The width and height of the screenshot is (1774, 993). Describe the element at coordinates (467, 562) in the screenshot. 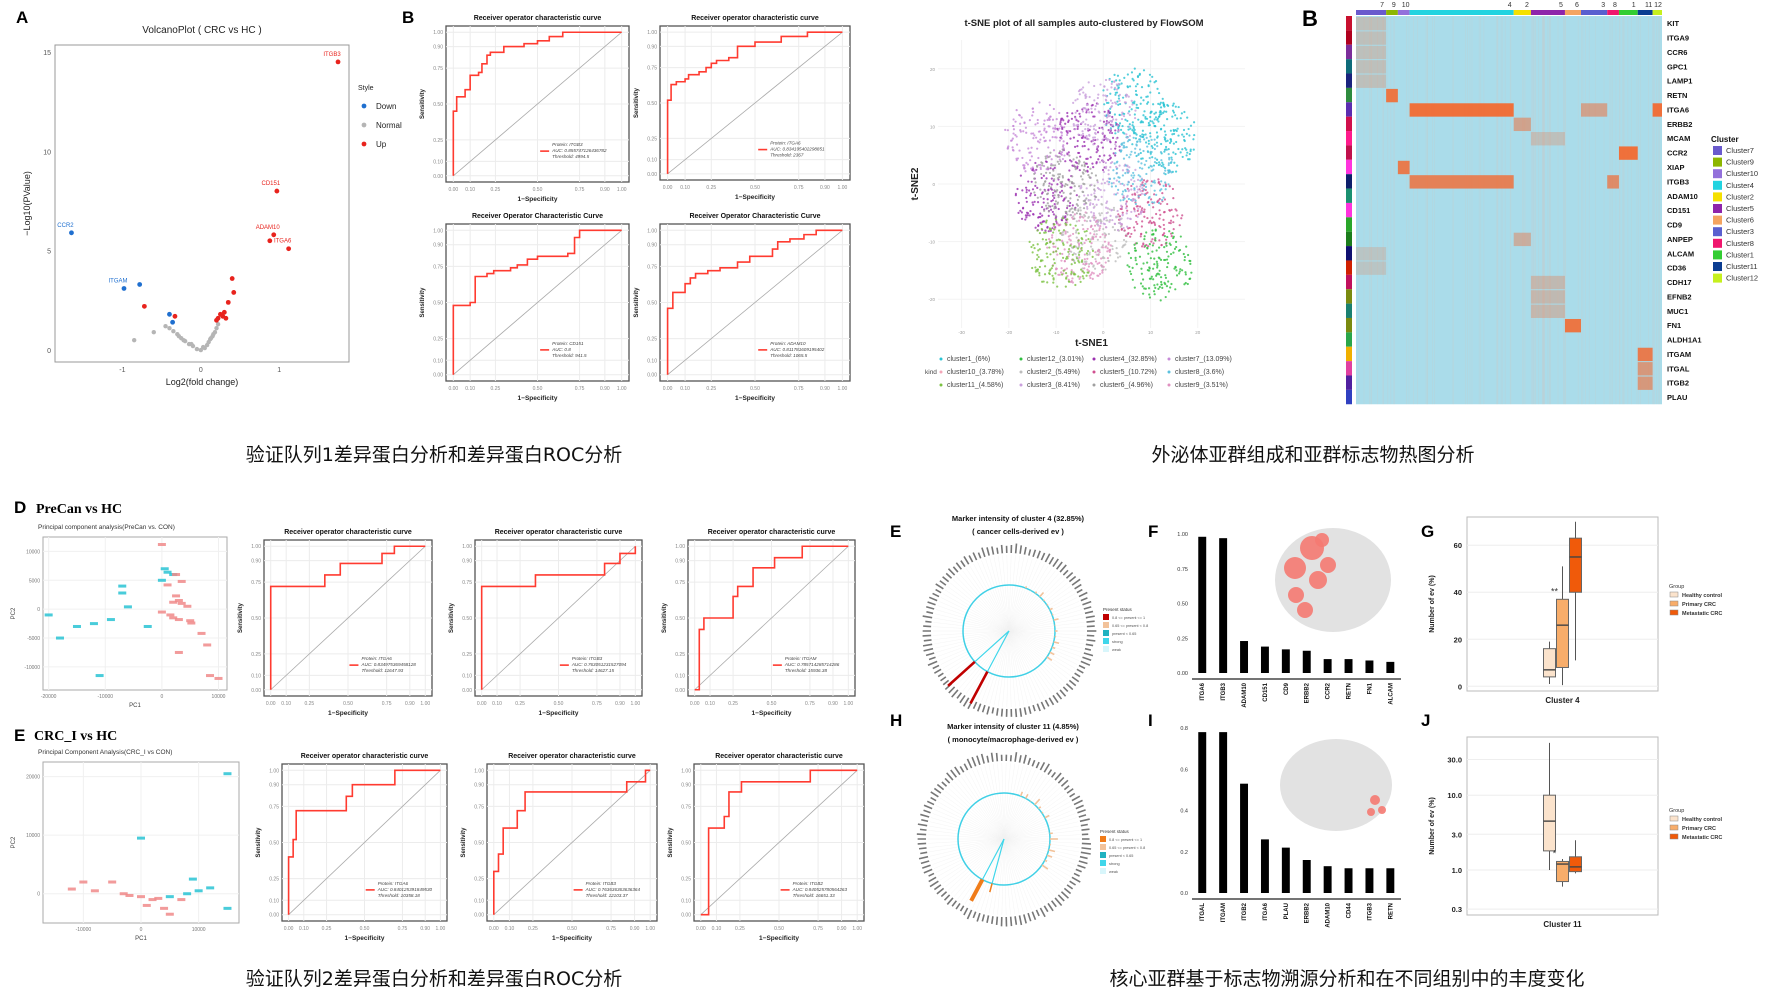

I see `y-tick-label: 0.90` at that location.